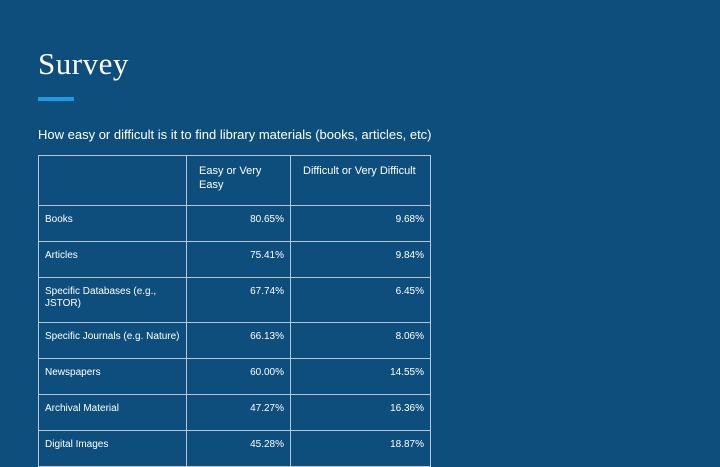 The height and width of the screenshot is (467, 720). What do you see at coordinates (112, 412) in the screenshot?
I see `row-label: Archival Material` at bounding box center [112, 412].